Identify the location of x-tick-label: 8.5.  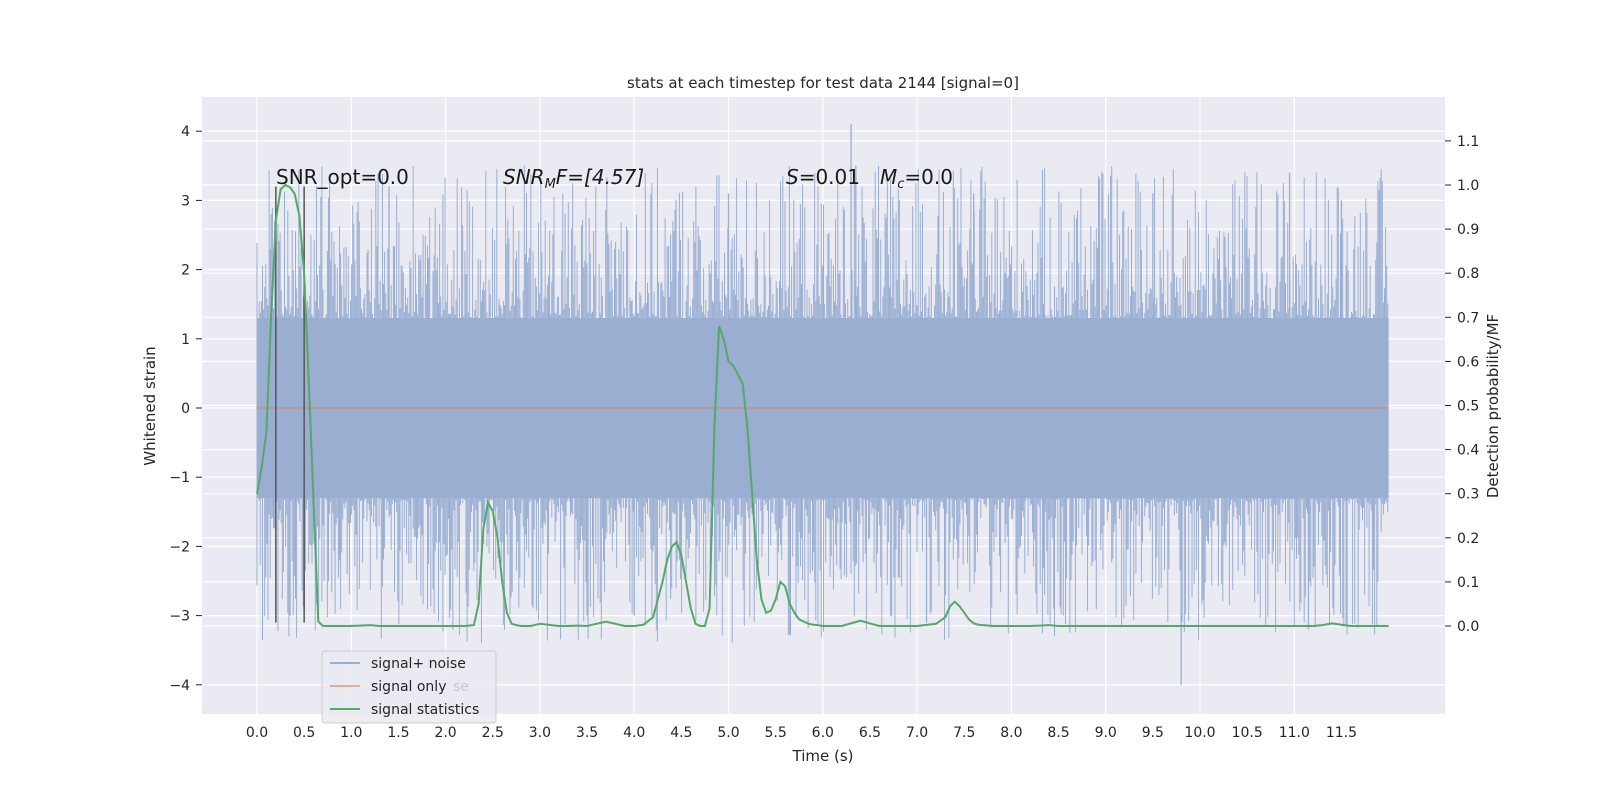
(1058, 733).